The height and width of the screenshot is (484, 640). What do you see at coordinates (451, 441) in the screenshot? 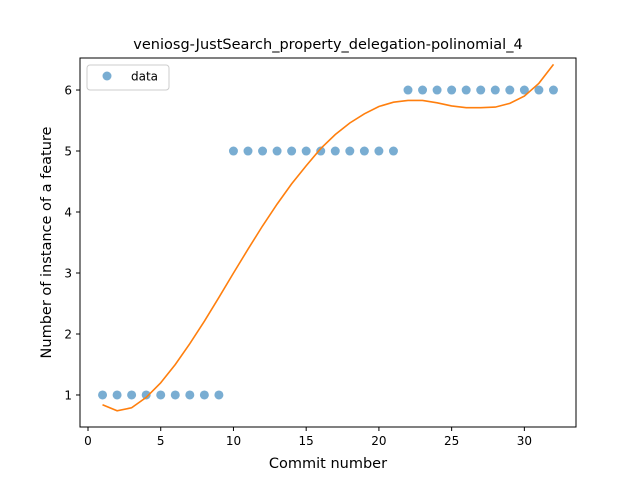
I see `x-tick-label: 25` at bounding box center [451, 441].